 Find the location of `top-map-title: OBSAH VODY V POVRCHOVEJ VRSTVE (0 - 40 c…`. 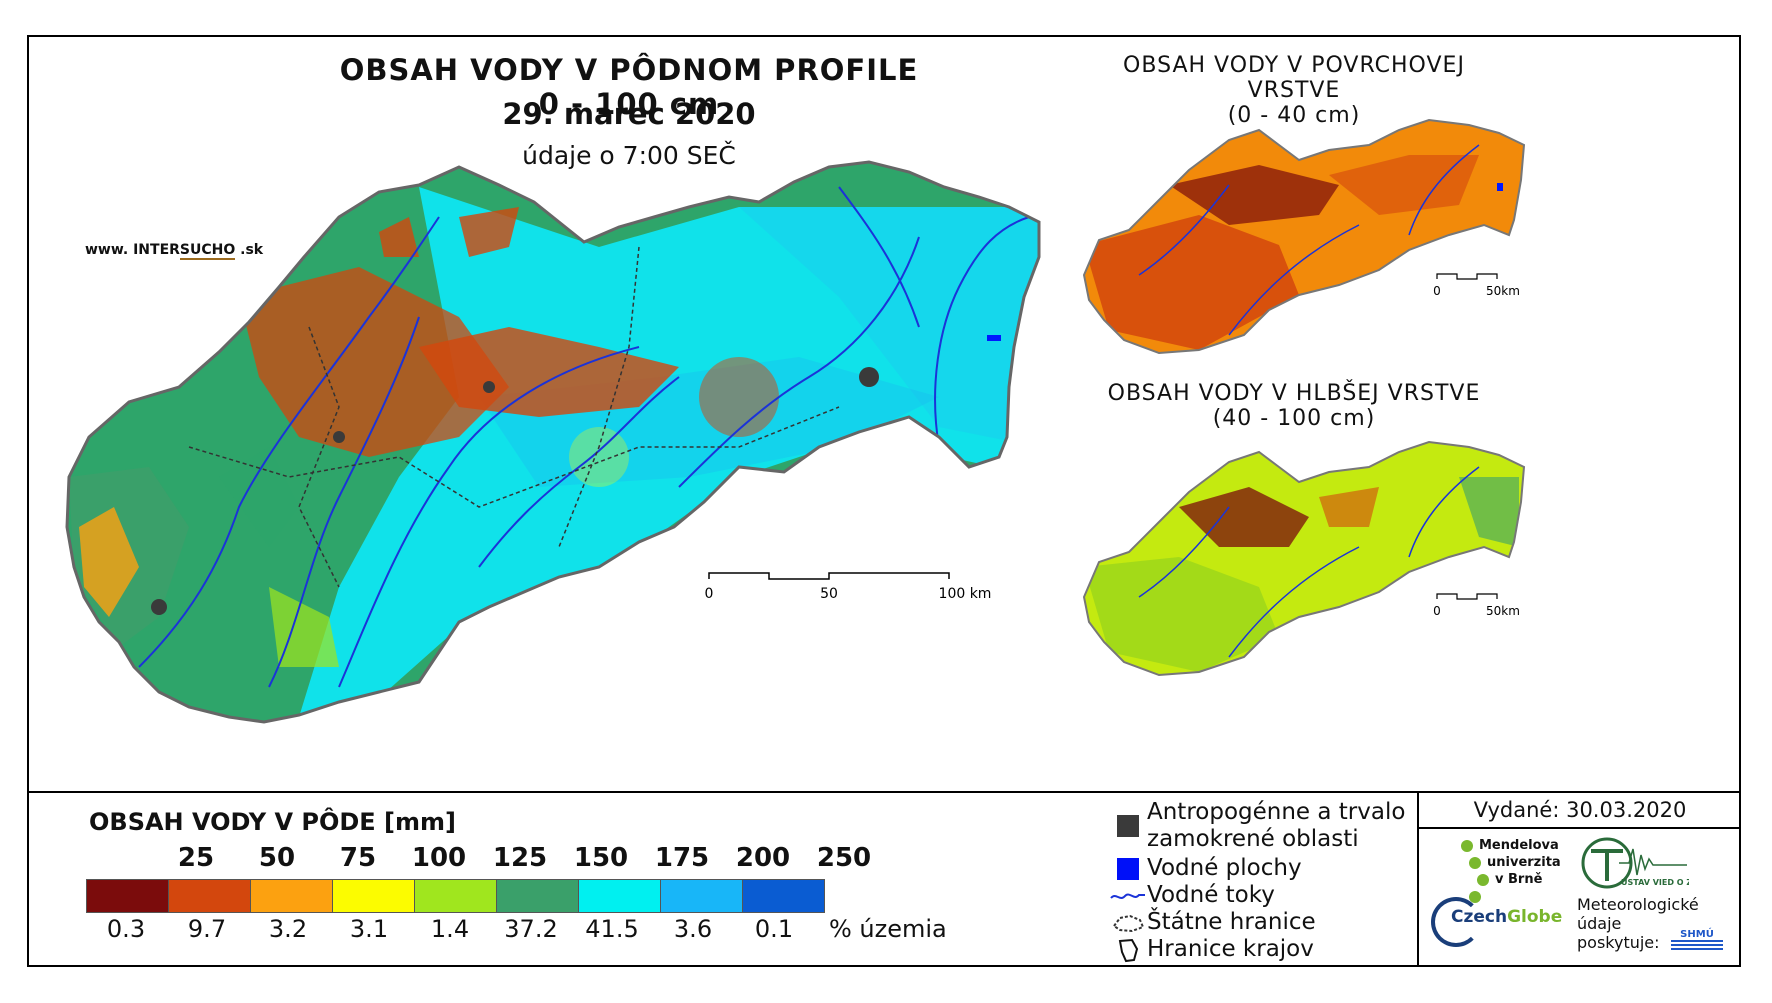

top-map-title: OBSAH VODY V POVRCHOVEJ VRSTVE (0 - 40 c… is located at coordinates (1294, 90).